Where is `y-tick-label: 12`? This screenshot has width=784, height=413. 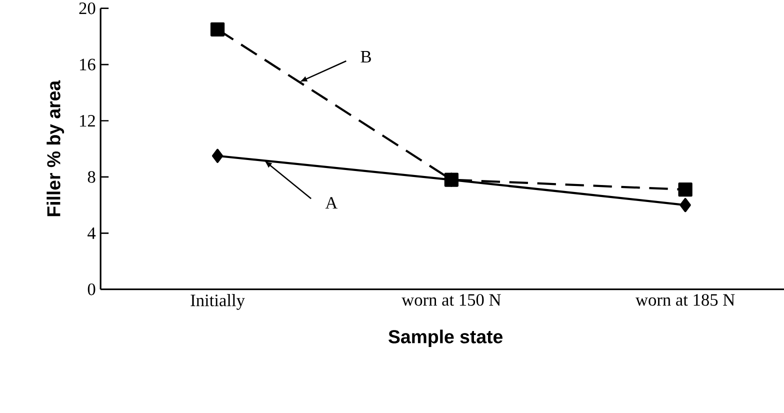
y-tick-label: 12 is located at coordinates (87, 120).